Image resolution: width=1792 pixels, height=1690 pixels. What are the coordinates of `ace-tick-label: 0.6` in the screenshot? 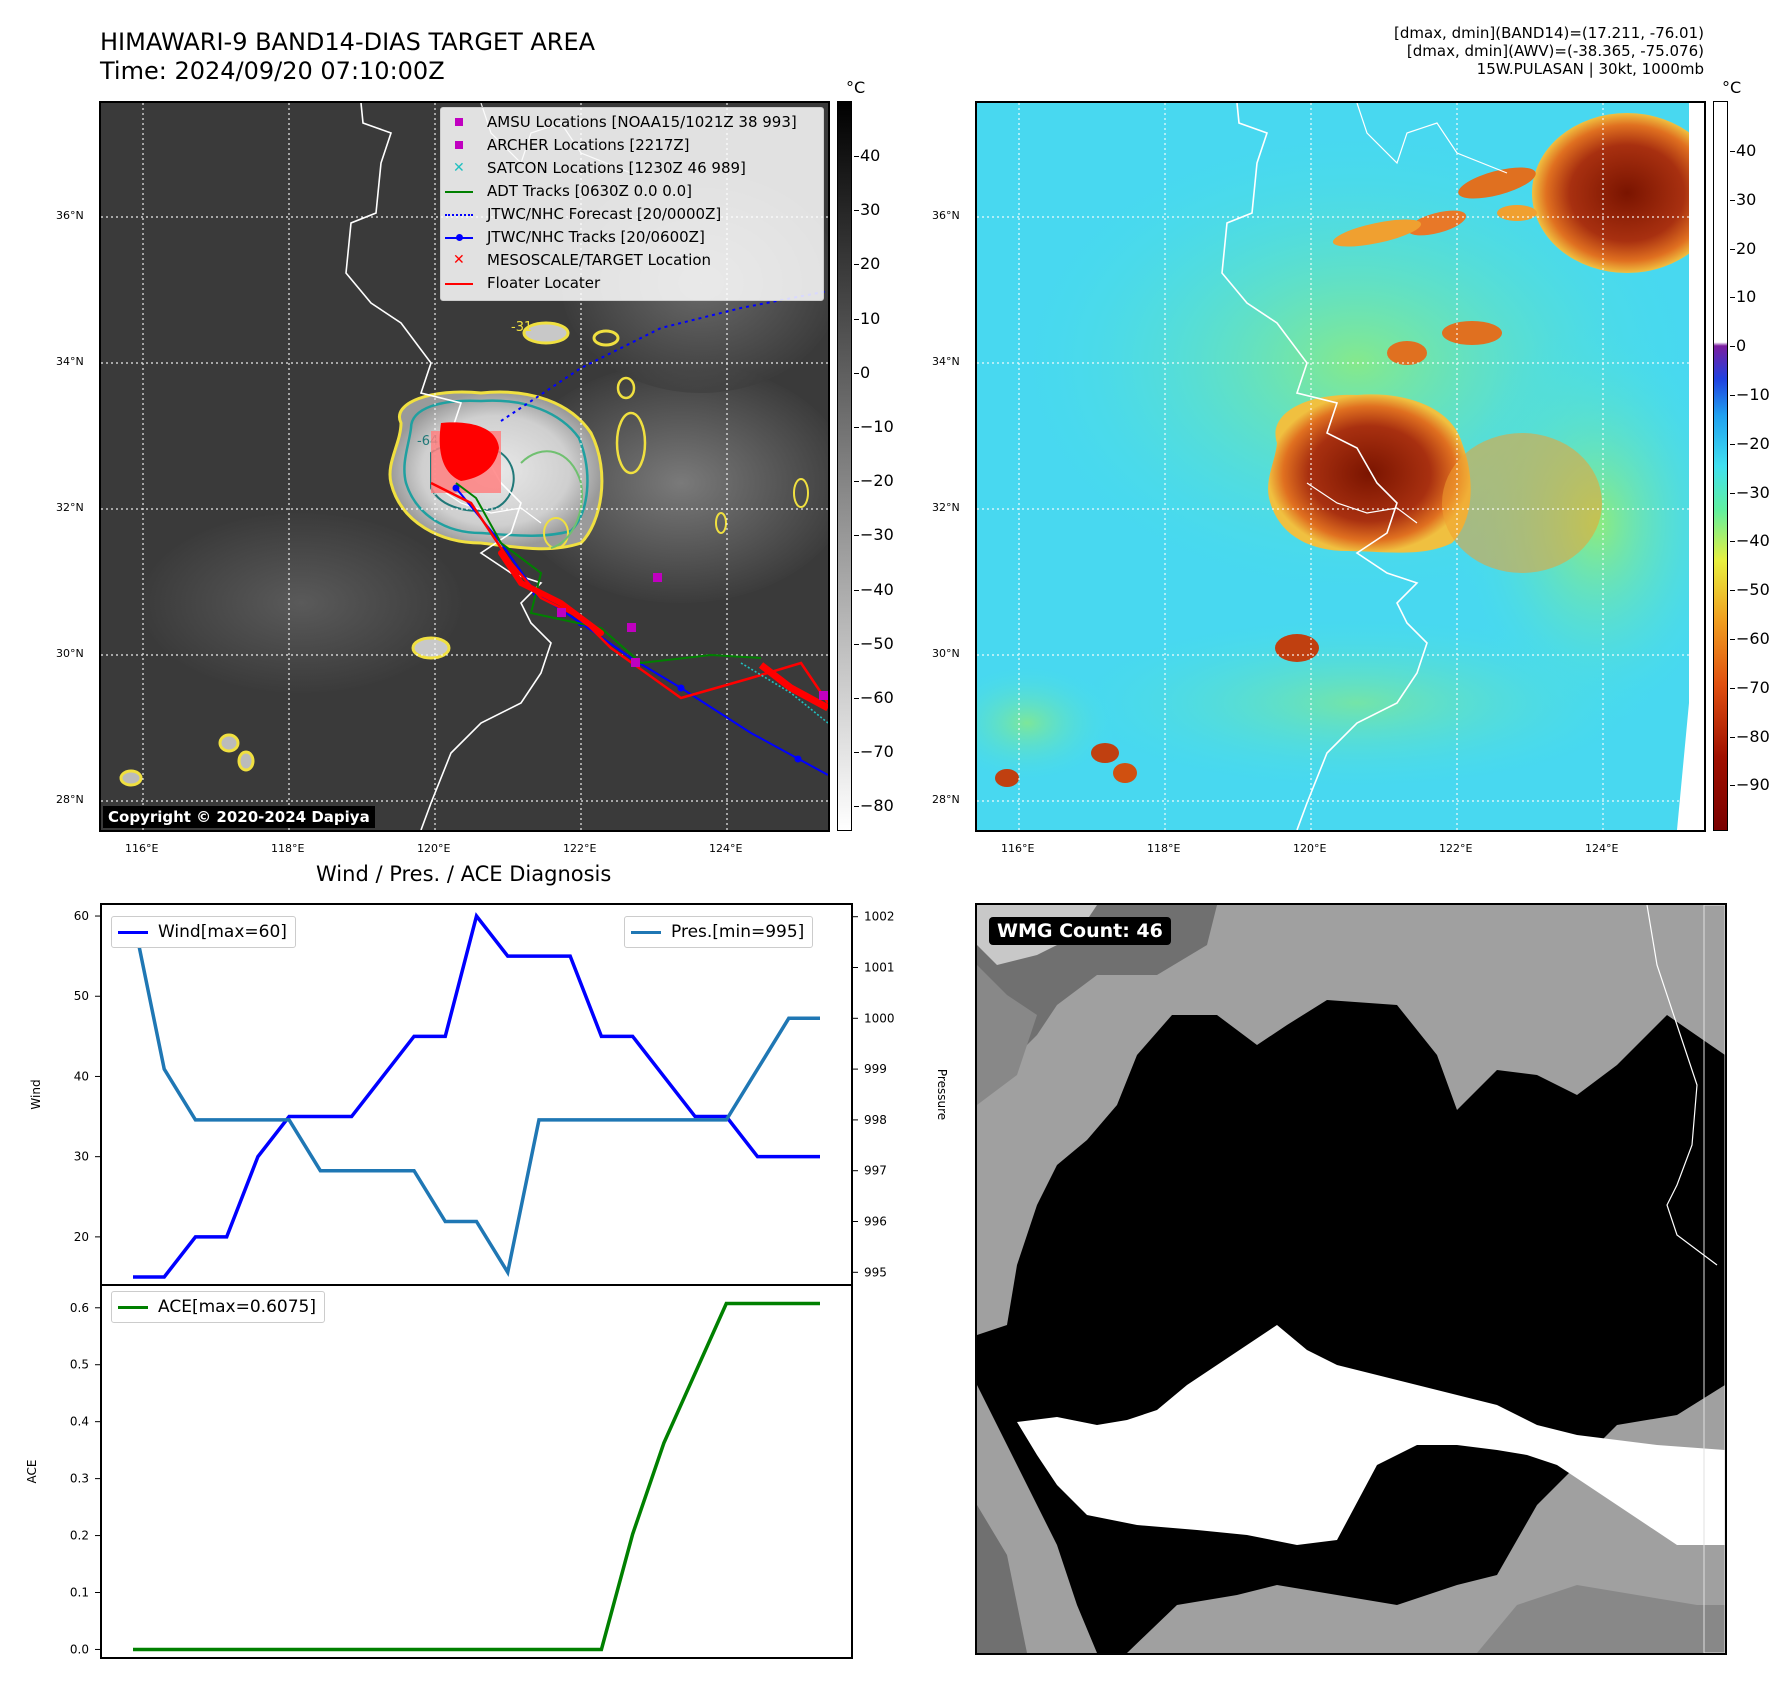 It's located at (79, 1308).